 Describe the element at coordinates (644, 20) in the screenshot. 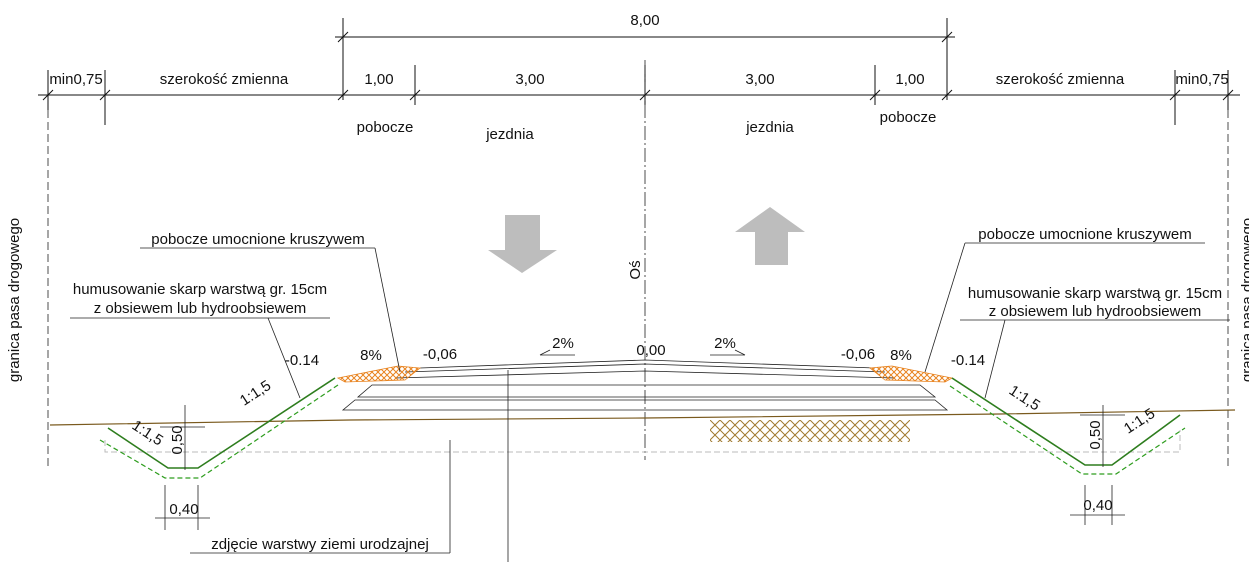

I see `total-width: 8,00` at that location.